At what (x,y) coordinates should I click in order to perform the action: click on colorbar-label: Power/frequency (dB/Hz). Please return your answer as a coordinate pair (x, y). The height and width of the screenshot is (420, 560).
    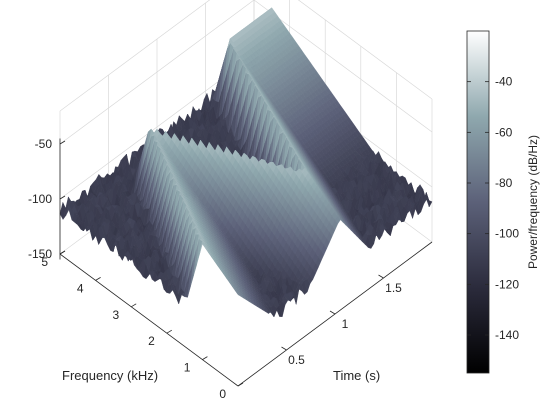
    Looking at the image, I should click on (533, 202).